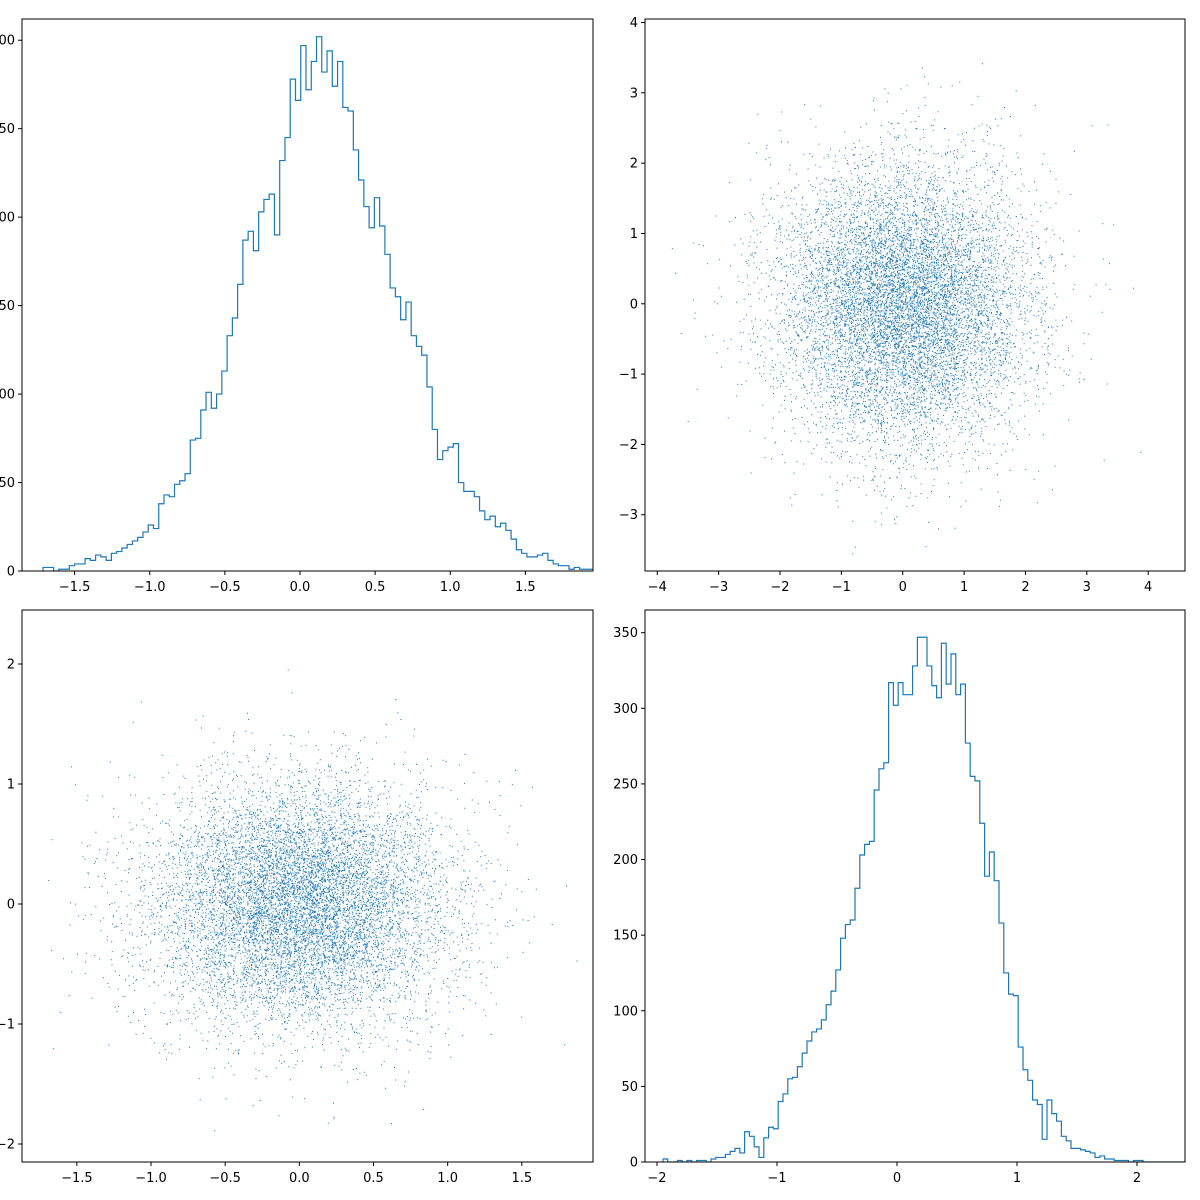 Image resolution: width=1200 pixels, height=1200 pixels. Describe the element at coordinates (628, 515) in the screenshot. I see `y-tick-label: −3` at that location.